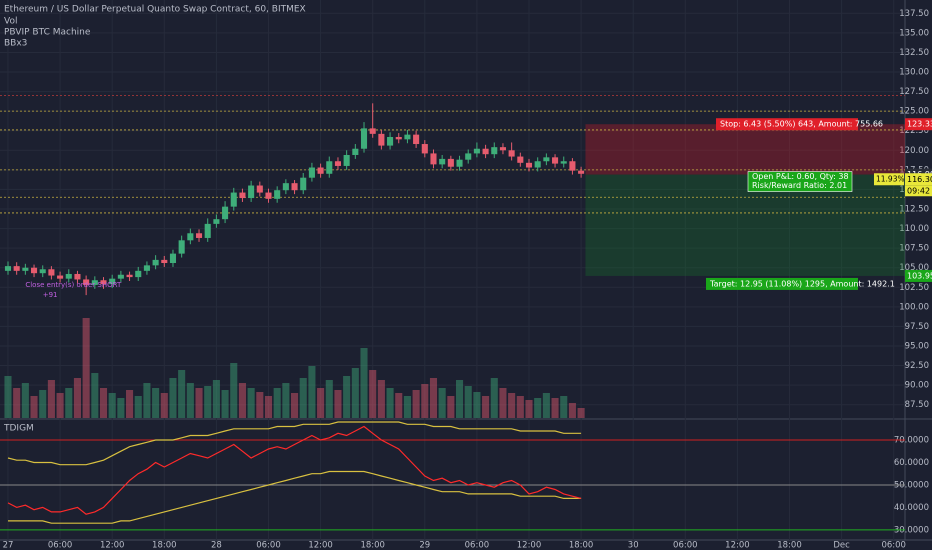 This screenshot has width=932, height=550. Describe the element at coordinates (73, 285) in the screenshot. I see `annotation: Close entry(s) order SHORT` at that location.